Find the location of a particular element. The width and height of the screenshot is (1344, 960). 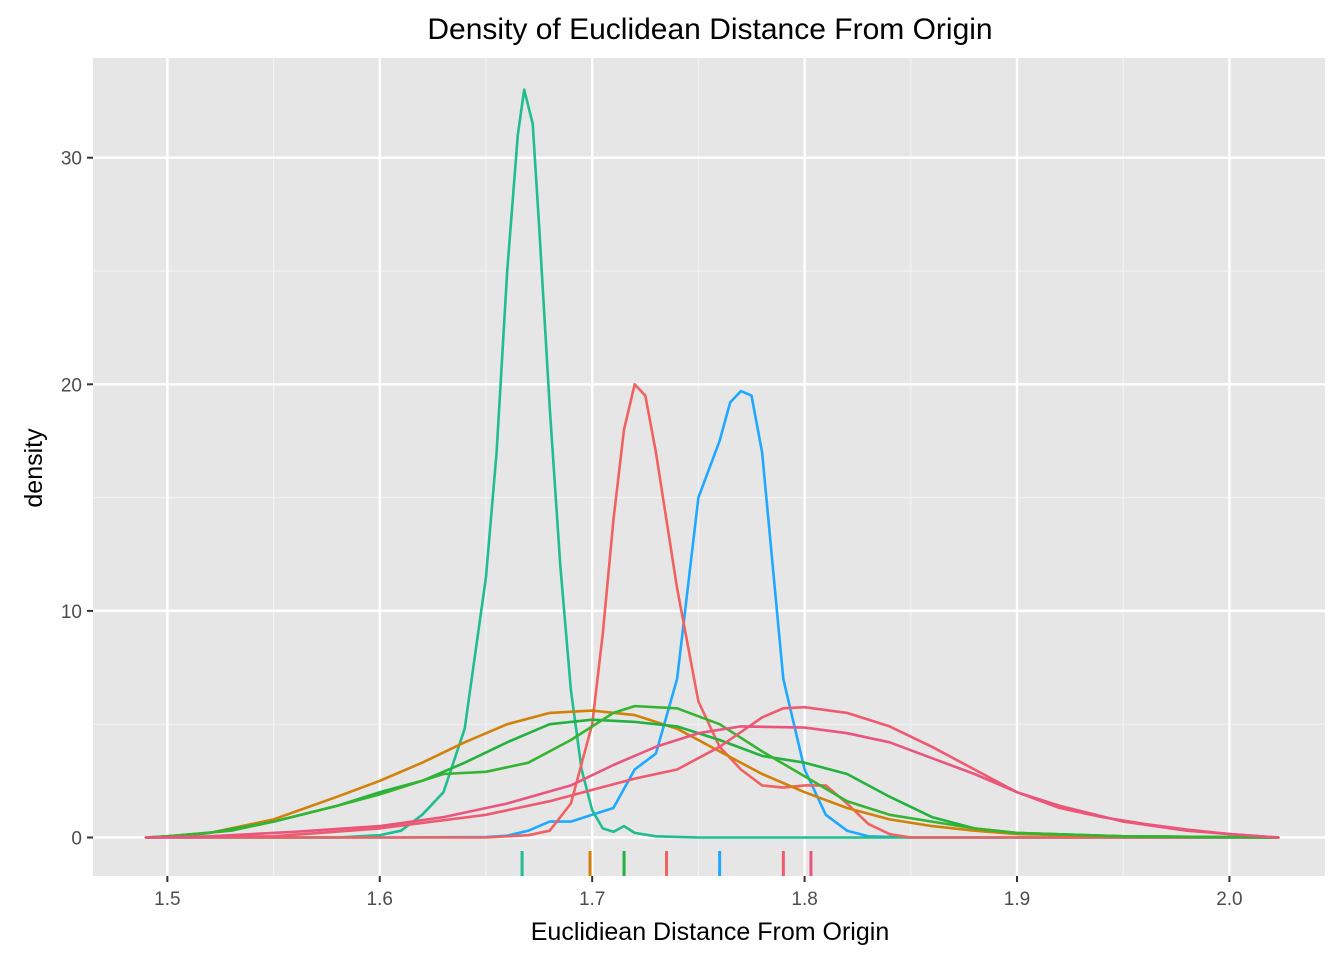

y-tick-label: 30 is located at coordinates (71, 159).